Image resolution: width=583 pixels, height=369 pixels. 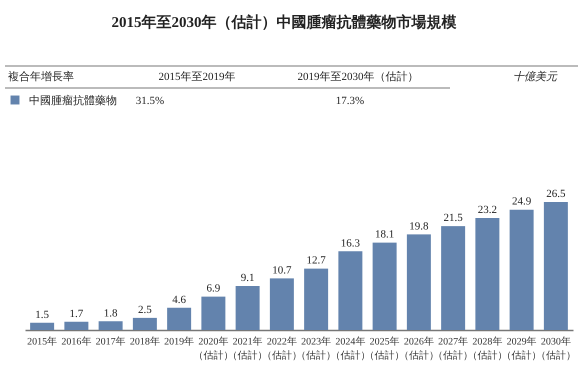 What do you see at coordinates (197, 77) in the screenshot?
I see `text: 2015年至2019年` at bounding box center [197, 77].